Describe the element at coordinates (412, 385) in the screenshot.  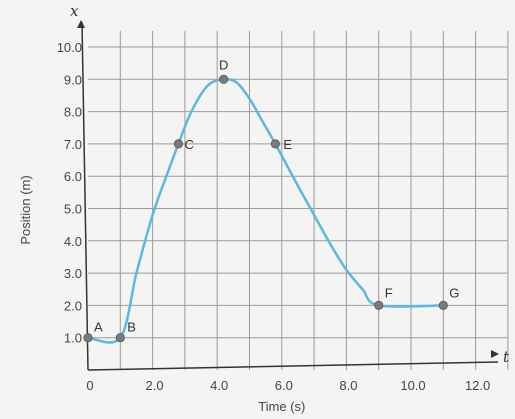
I see `x-tick-label: 10.0` at that location.